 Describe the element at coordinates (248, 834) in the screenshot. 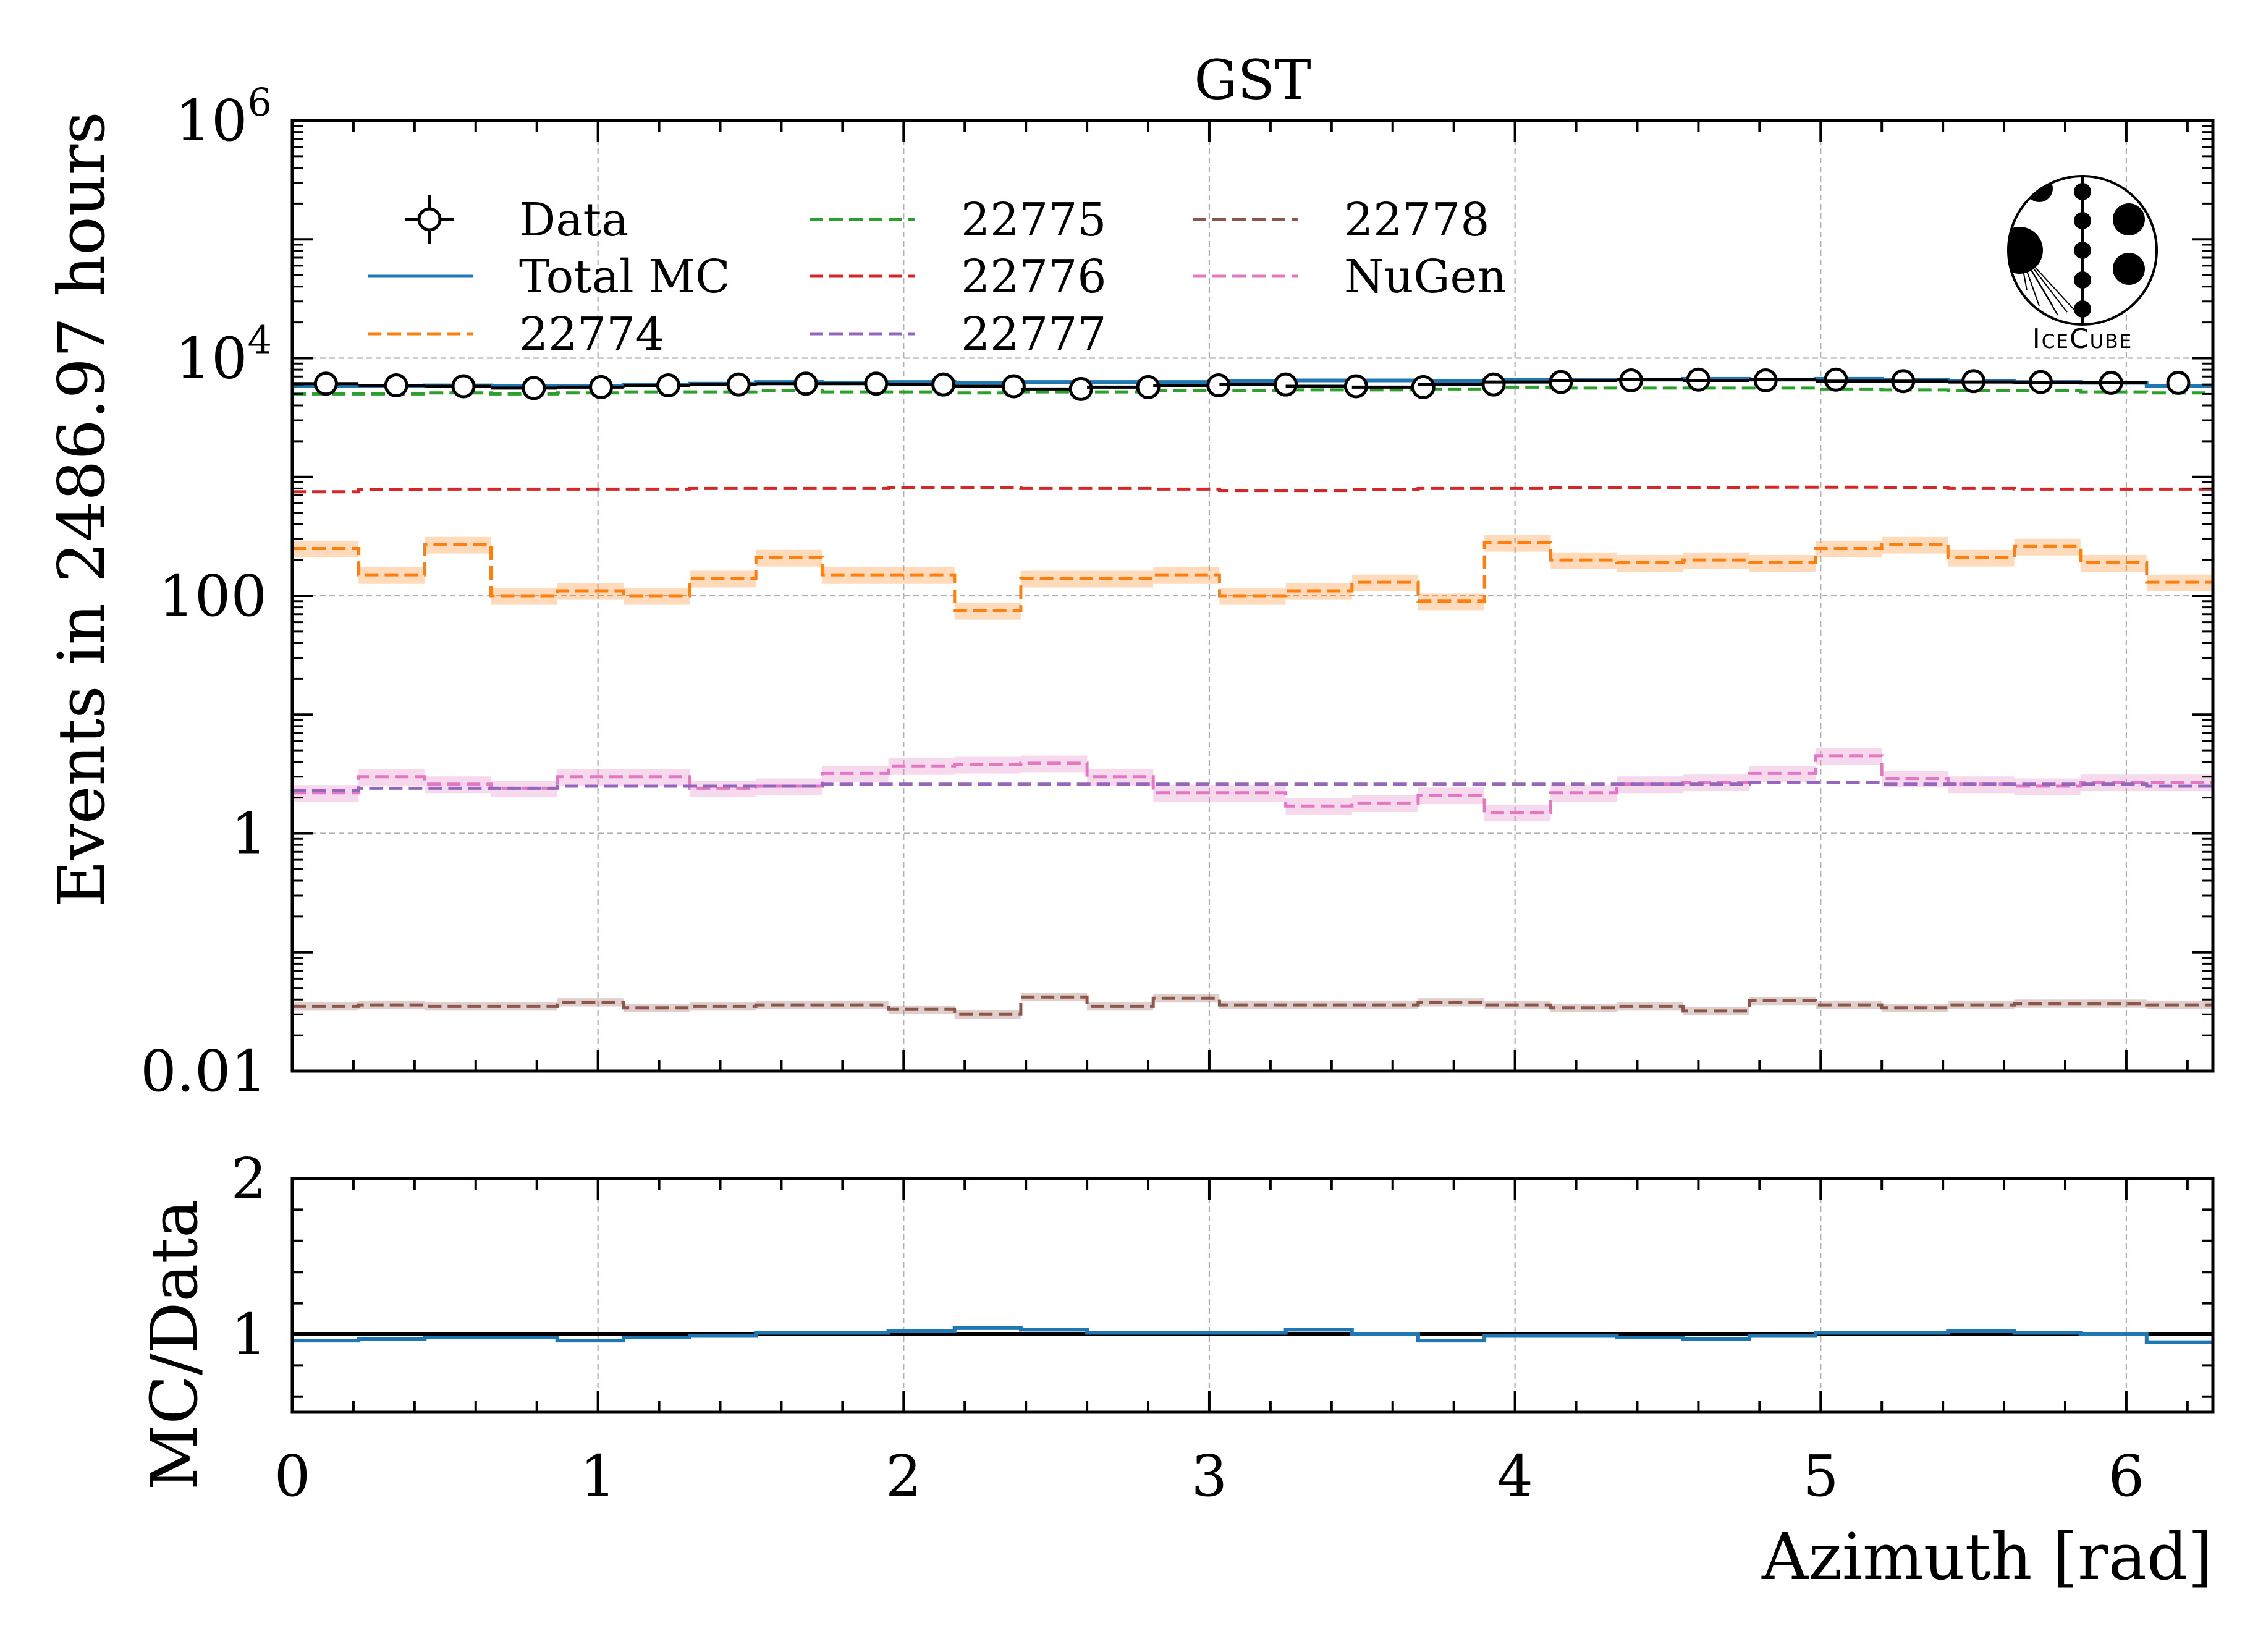

I see `y-tick-label: 1` at that location.